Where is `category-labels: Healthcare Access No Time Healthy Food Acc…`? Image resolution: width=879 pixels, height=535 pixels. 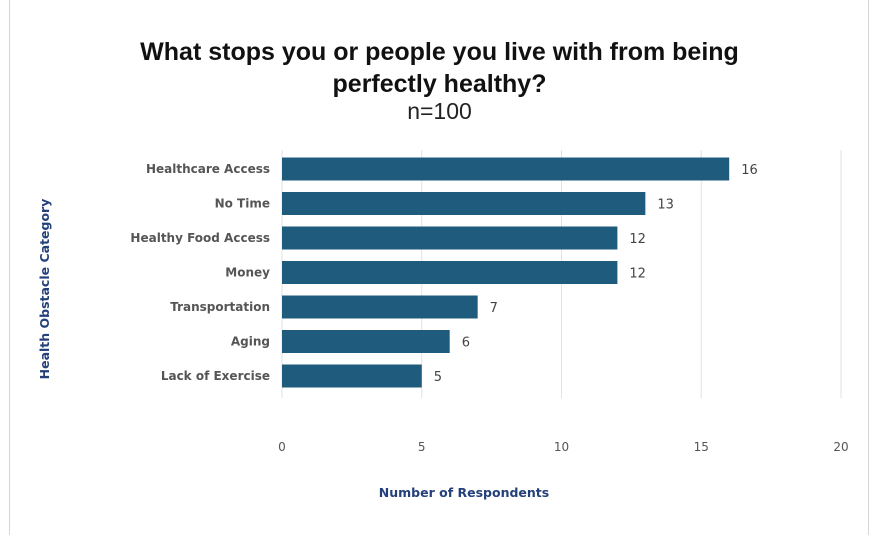 category-labels: Healthcare Access No Time Healthy Food Acc… is located at coordinates (200, 272).